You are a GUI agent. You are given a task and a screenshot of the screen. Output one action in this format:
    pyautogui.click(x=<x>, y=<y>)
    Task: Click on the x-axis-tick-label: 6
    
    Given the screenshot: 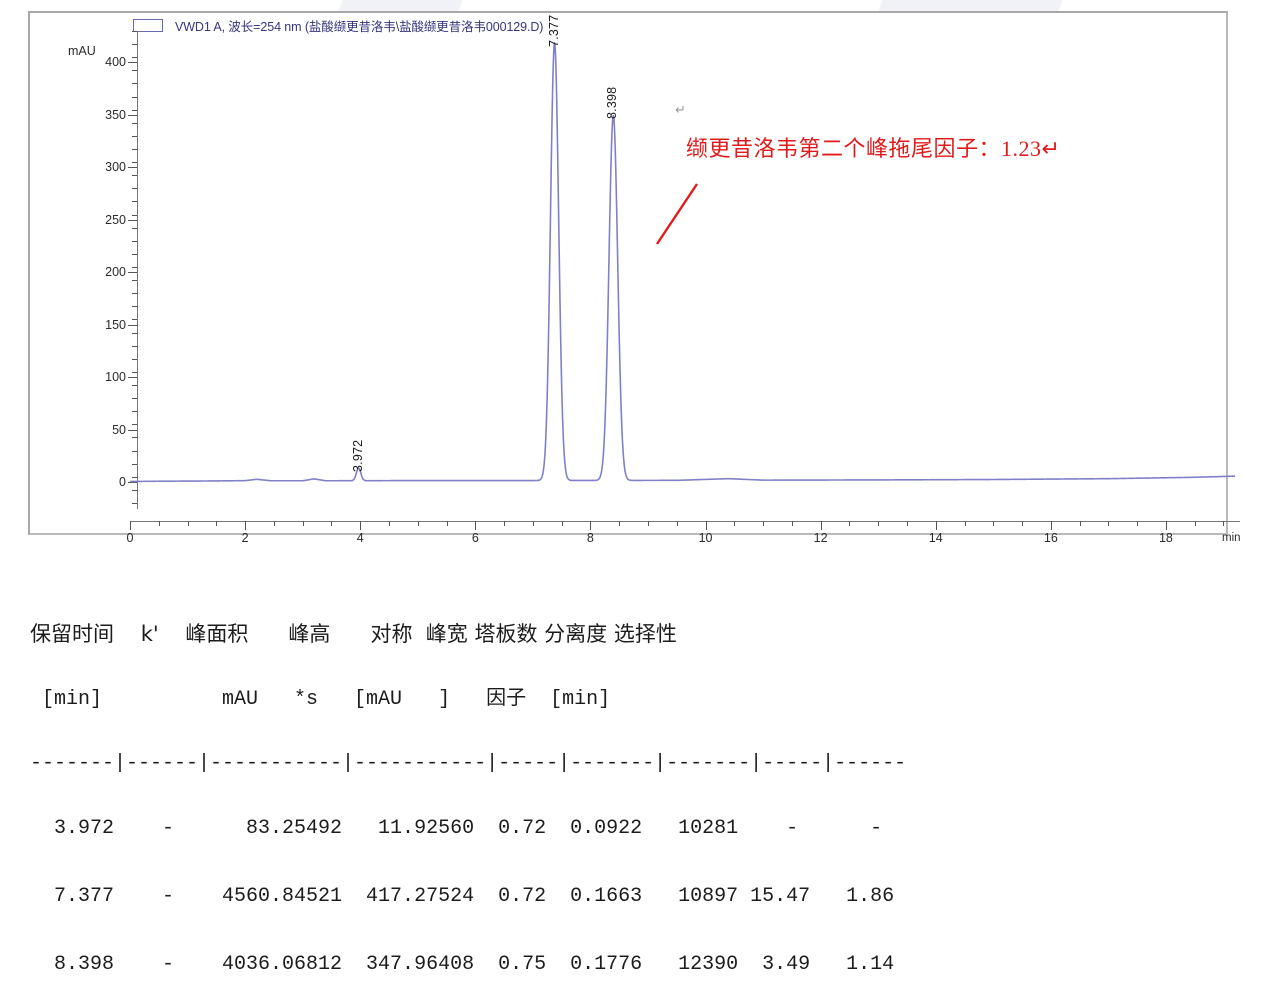 What is the action you would take?
    pyautogui.click(x=475, y=538)
    